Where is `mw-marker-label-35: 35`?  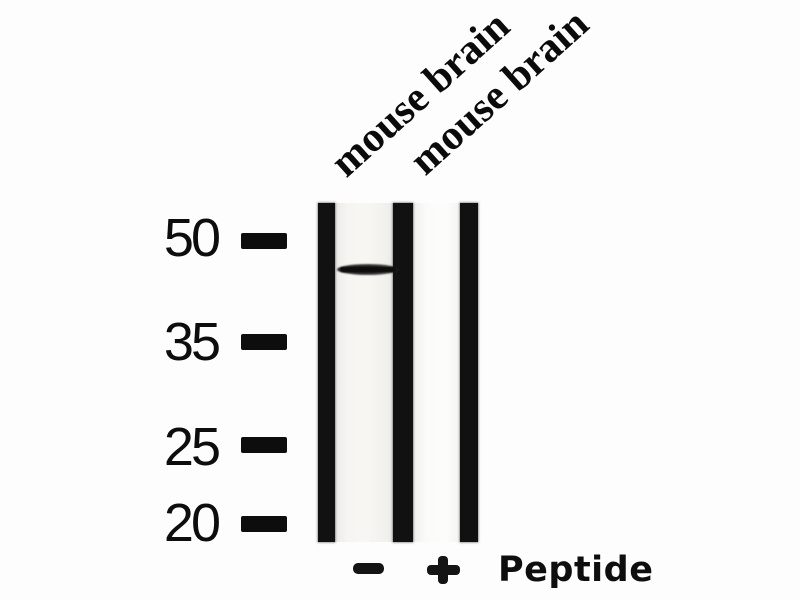 mw-marker-label-35: 35 is located at coordinates (192, 342).